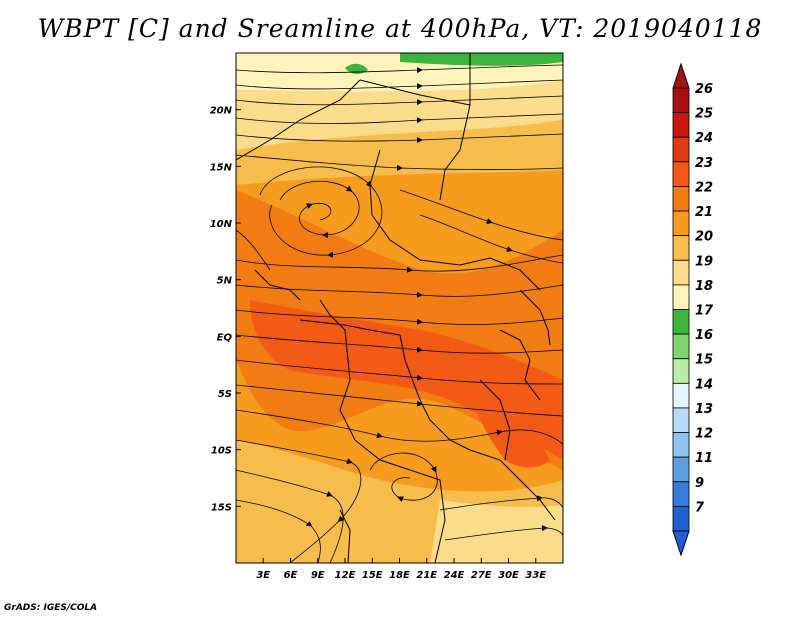 This screenshot has width=800, height=618. What do you see at coordinates (225, 309) in the screenshot?
I see `y-axis: 20N 15N 10N 5N EQ 5S 10S 15S` at bounding box center [225, 309].